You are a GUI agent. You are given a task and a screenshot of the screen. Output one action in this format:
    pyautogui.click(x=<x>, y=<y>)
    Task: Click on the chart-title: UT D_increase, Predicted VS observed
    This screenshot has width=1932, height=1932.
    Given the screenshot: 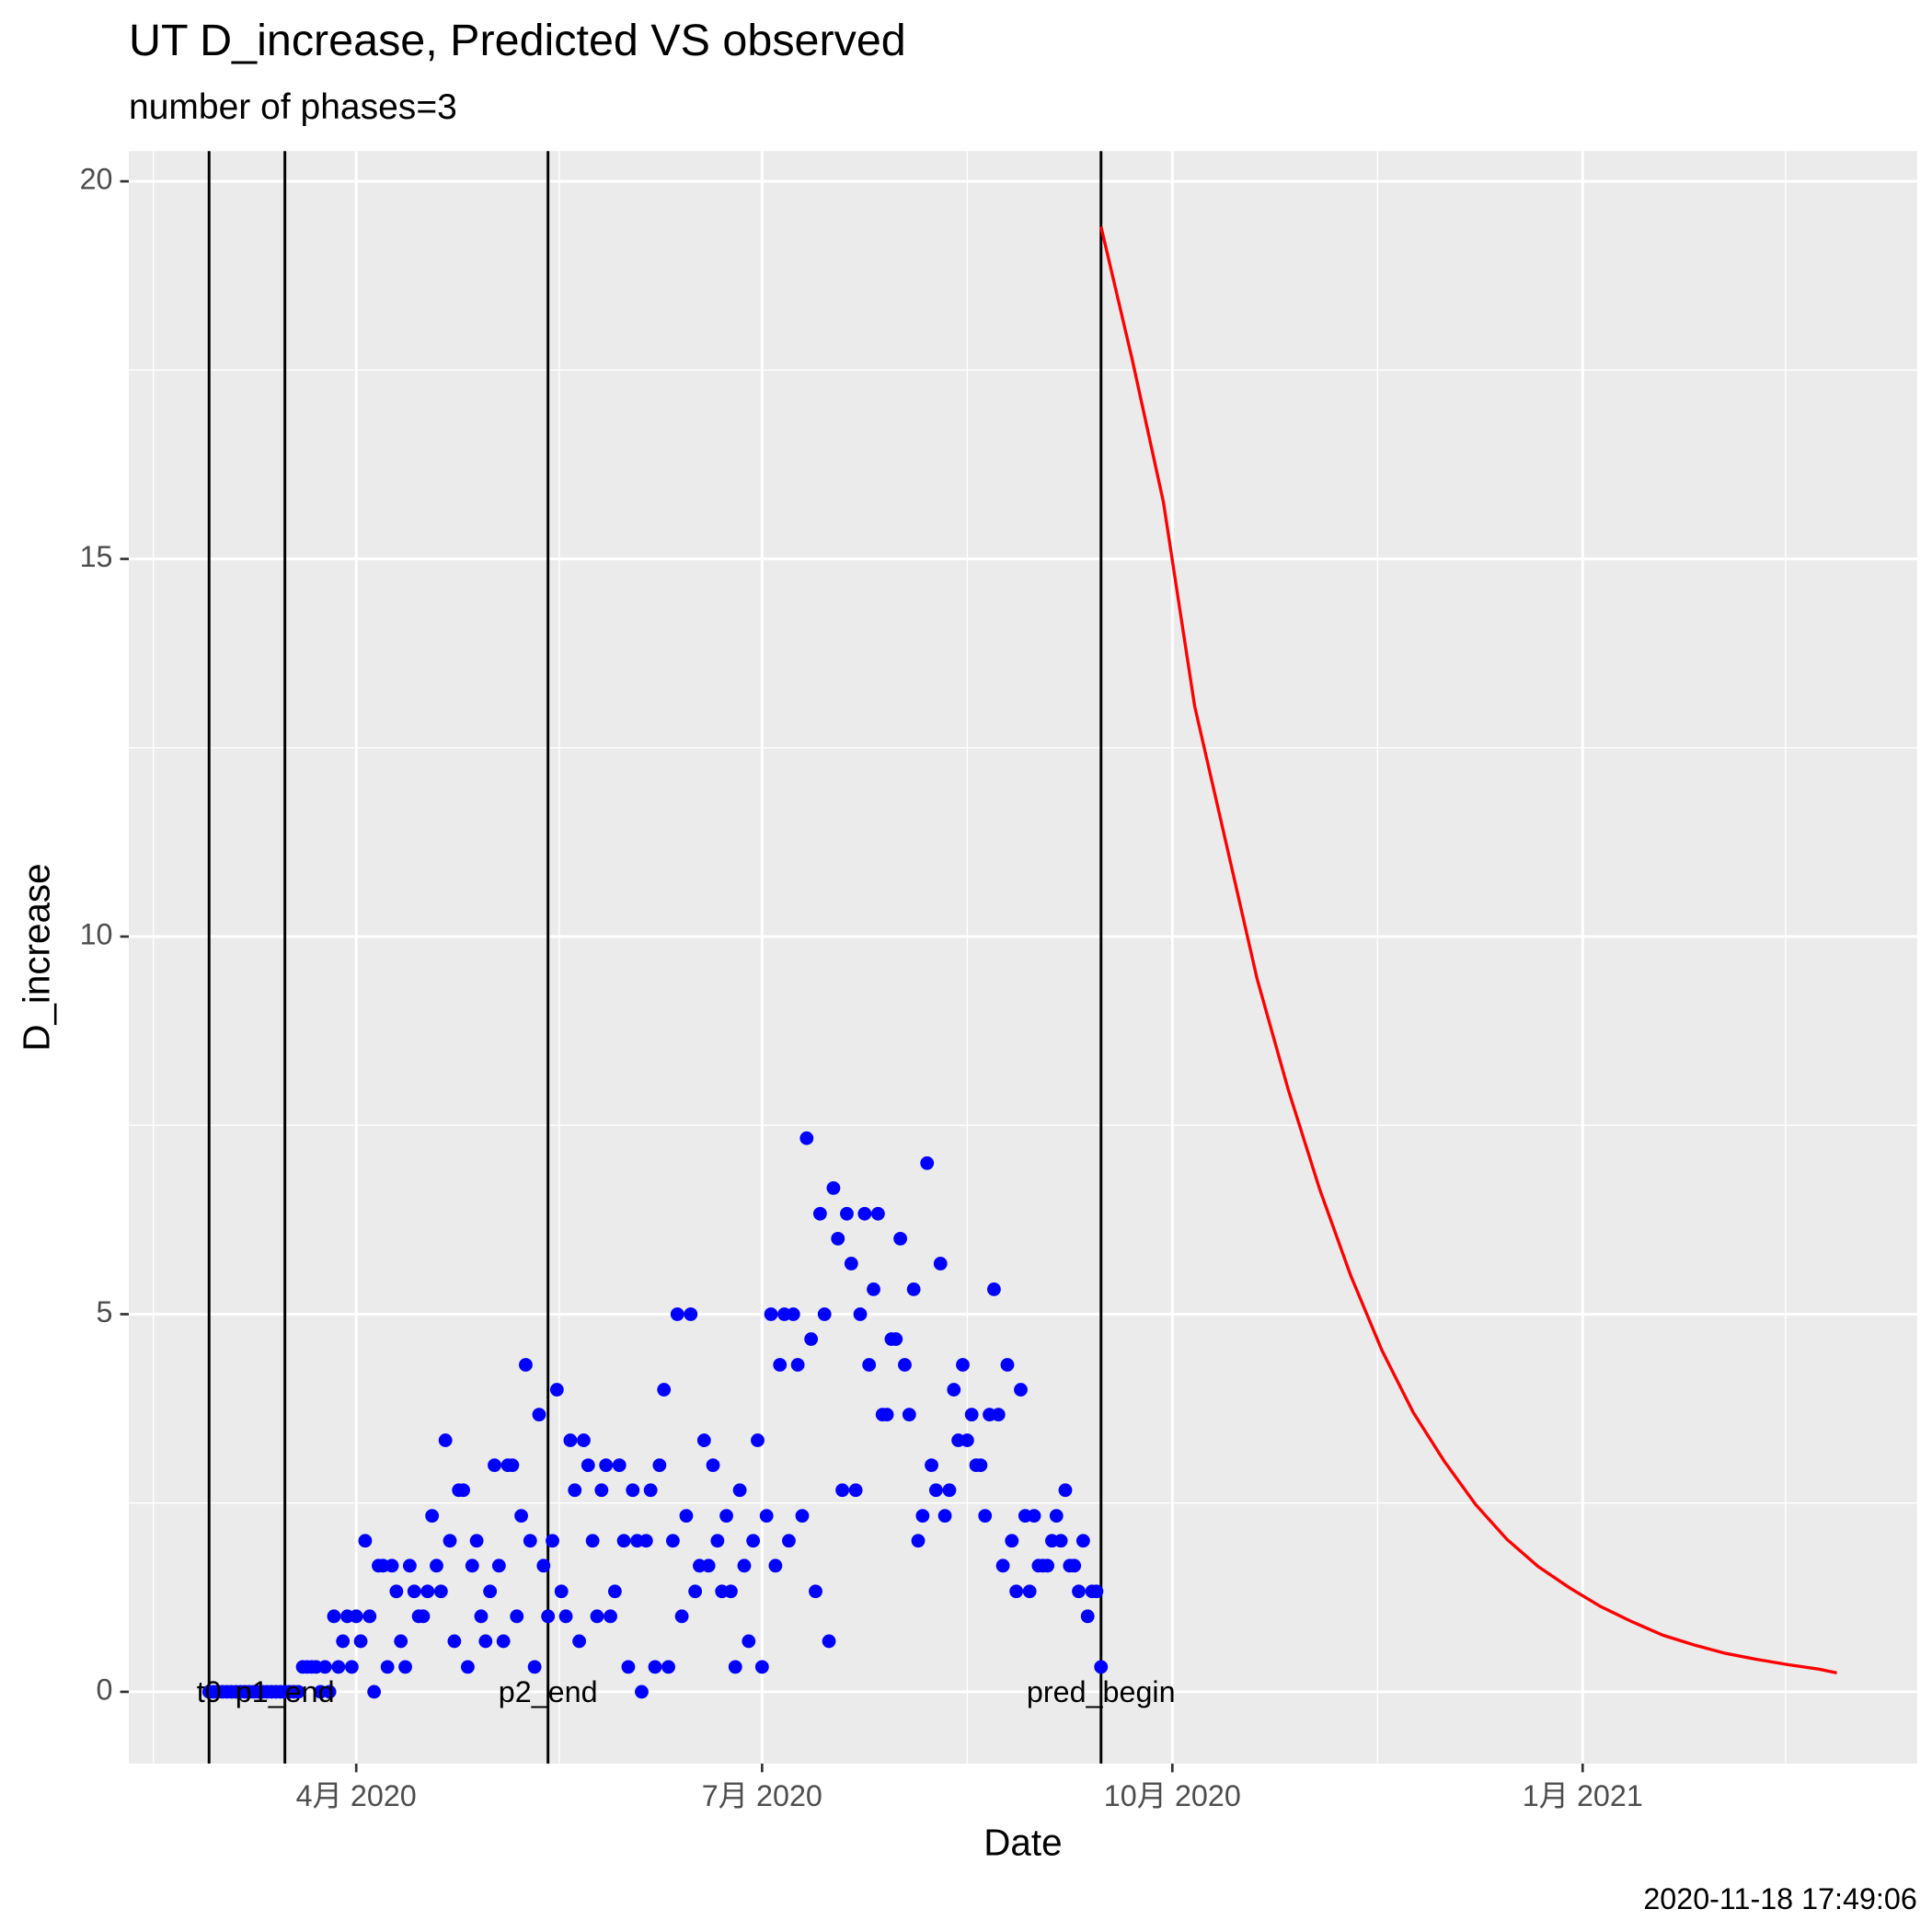 What is the action you would take?
    pyautogui.click(x=517, y=40)
    